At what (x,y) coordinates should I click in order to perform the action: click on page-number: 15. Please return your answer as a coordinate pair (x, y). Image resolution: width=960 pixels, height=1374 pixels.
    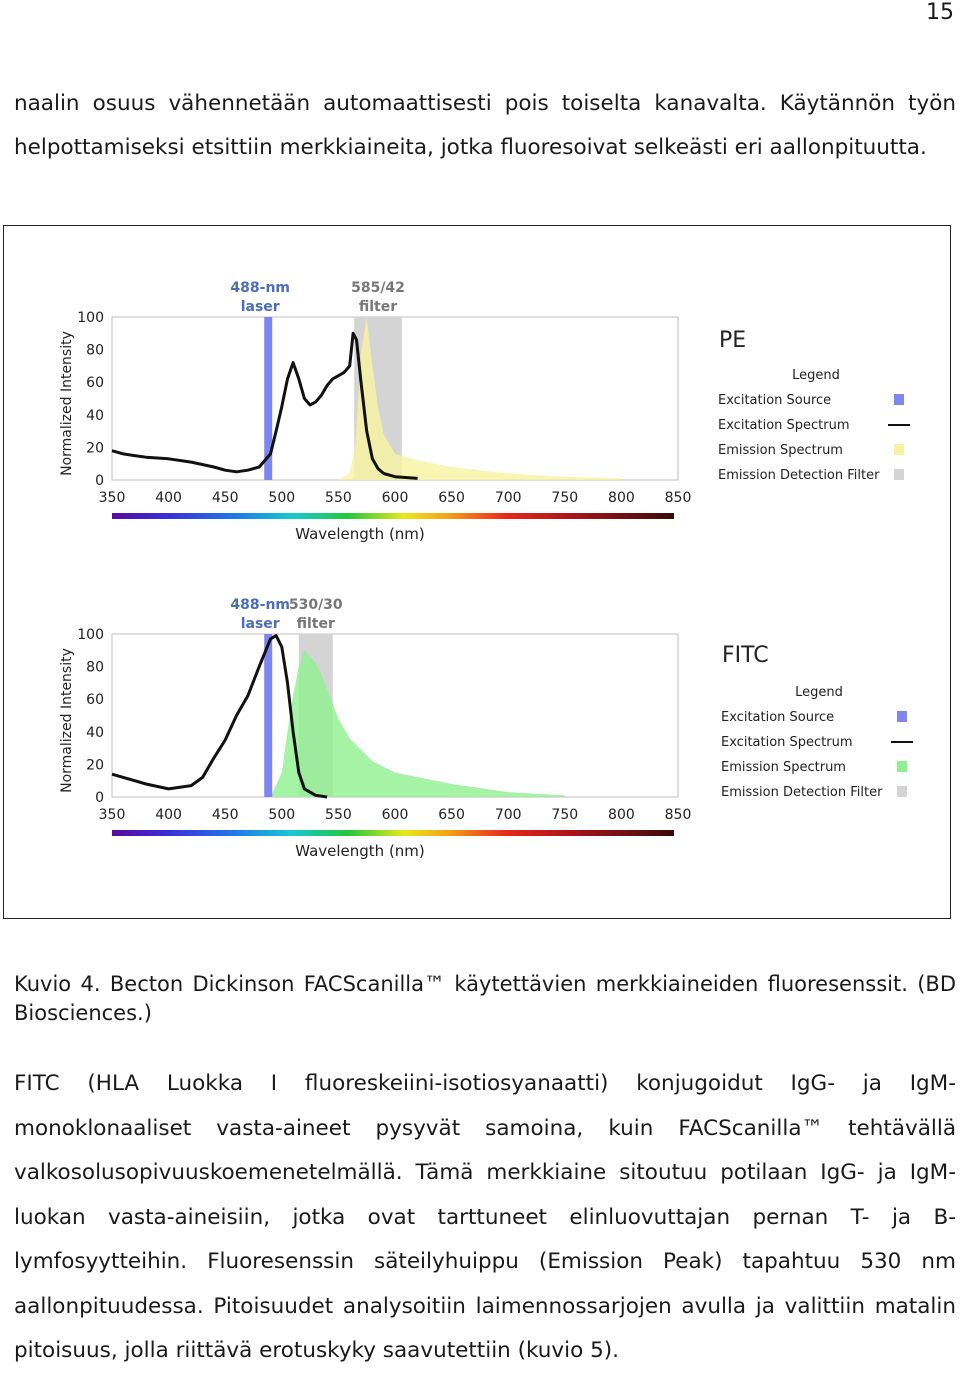
    Looking at the image, I should click on (940, 12).